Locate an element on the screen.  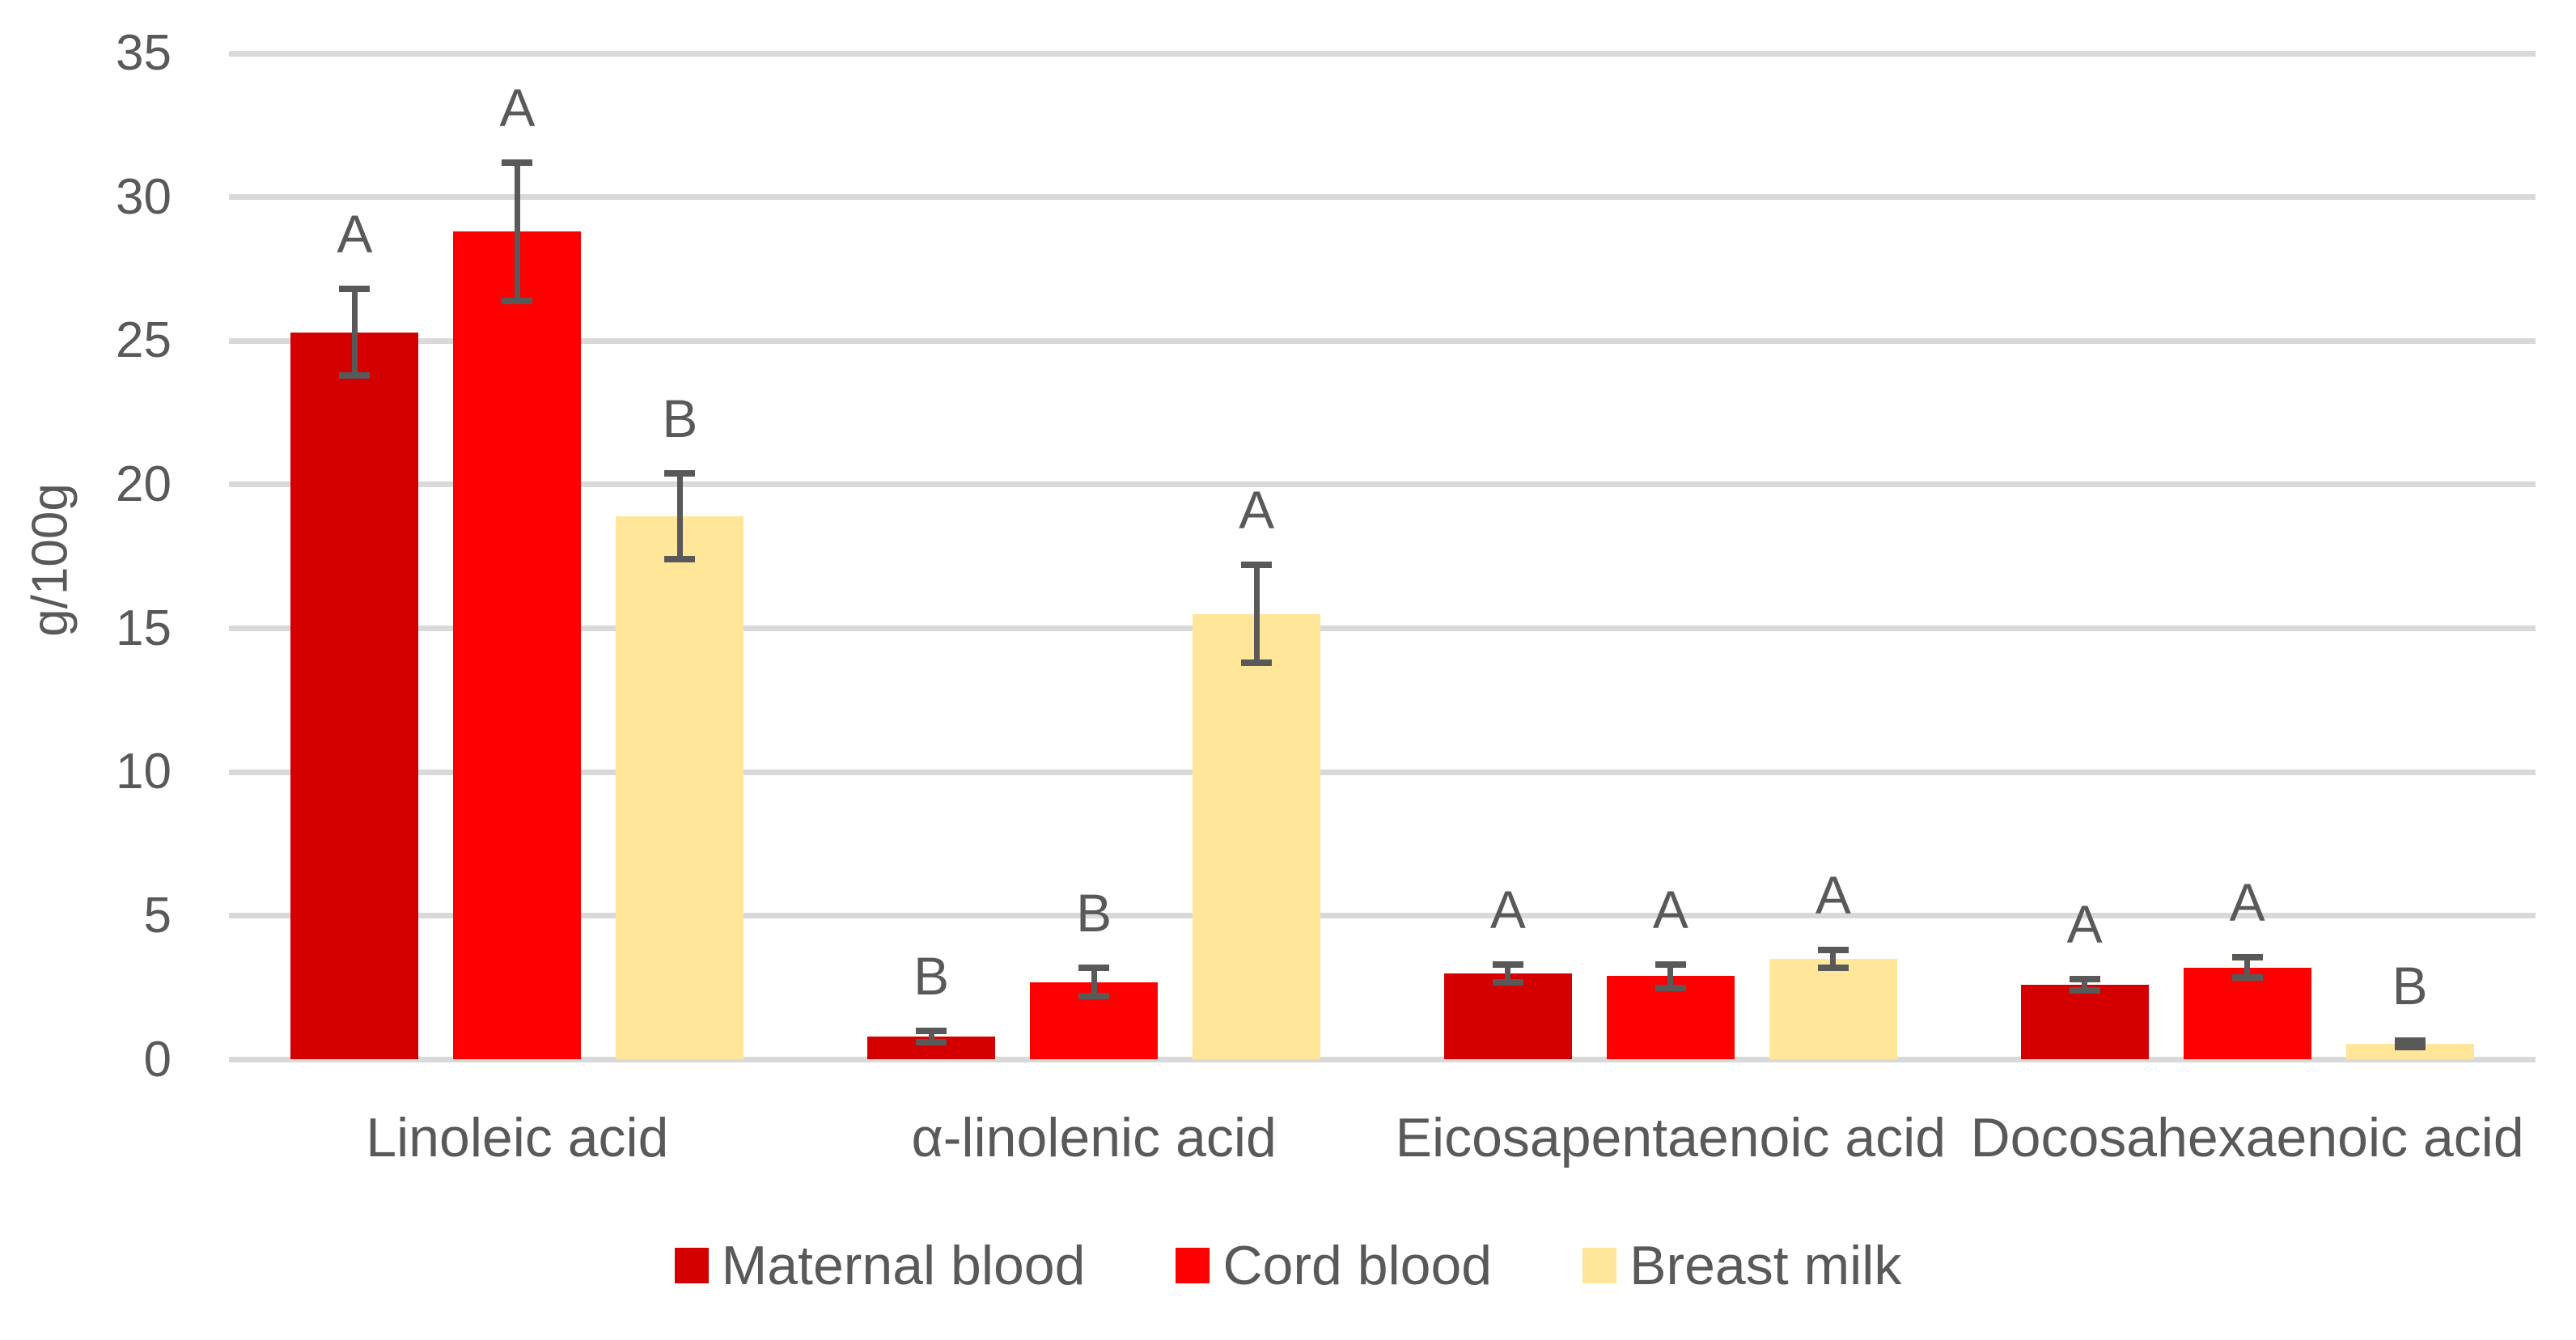
legend-item: Cord blood is located at coordinates (1334, 1266).